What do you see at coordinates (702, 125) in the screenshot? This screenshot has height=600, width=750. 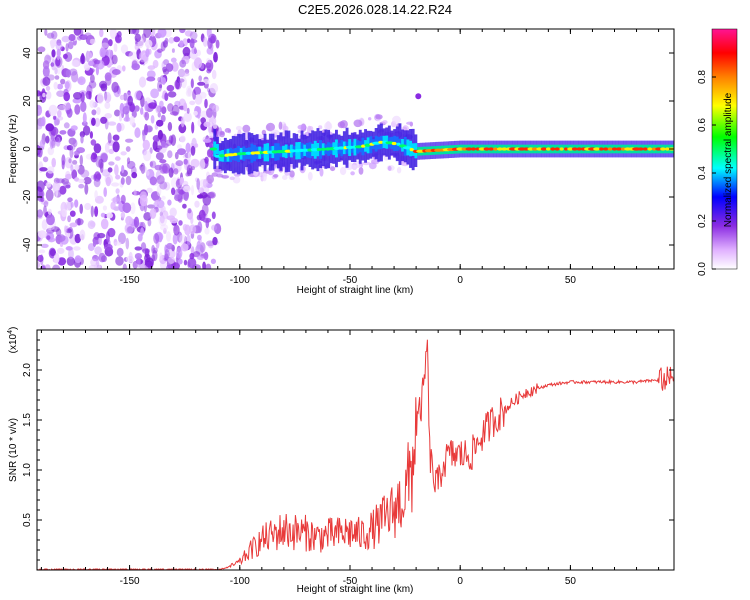 I see `colorbar-tick-label: 0.6` at bounding box center [702, 125].